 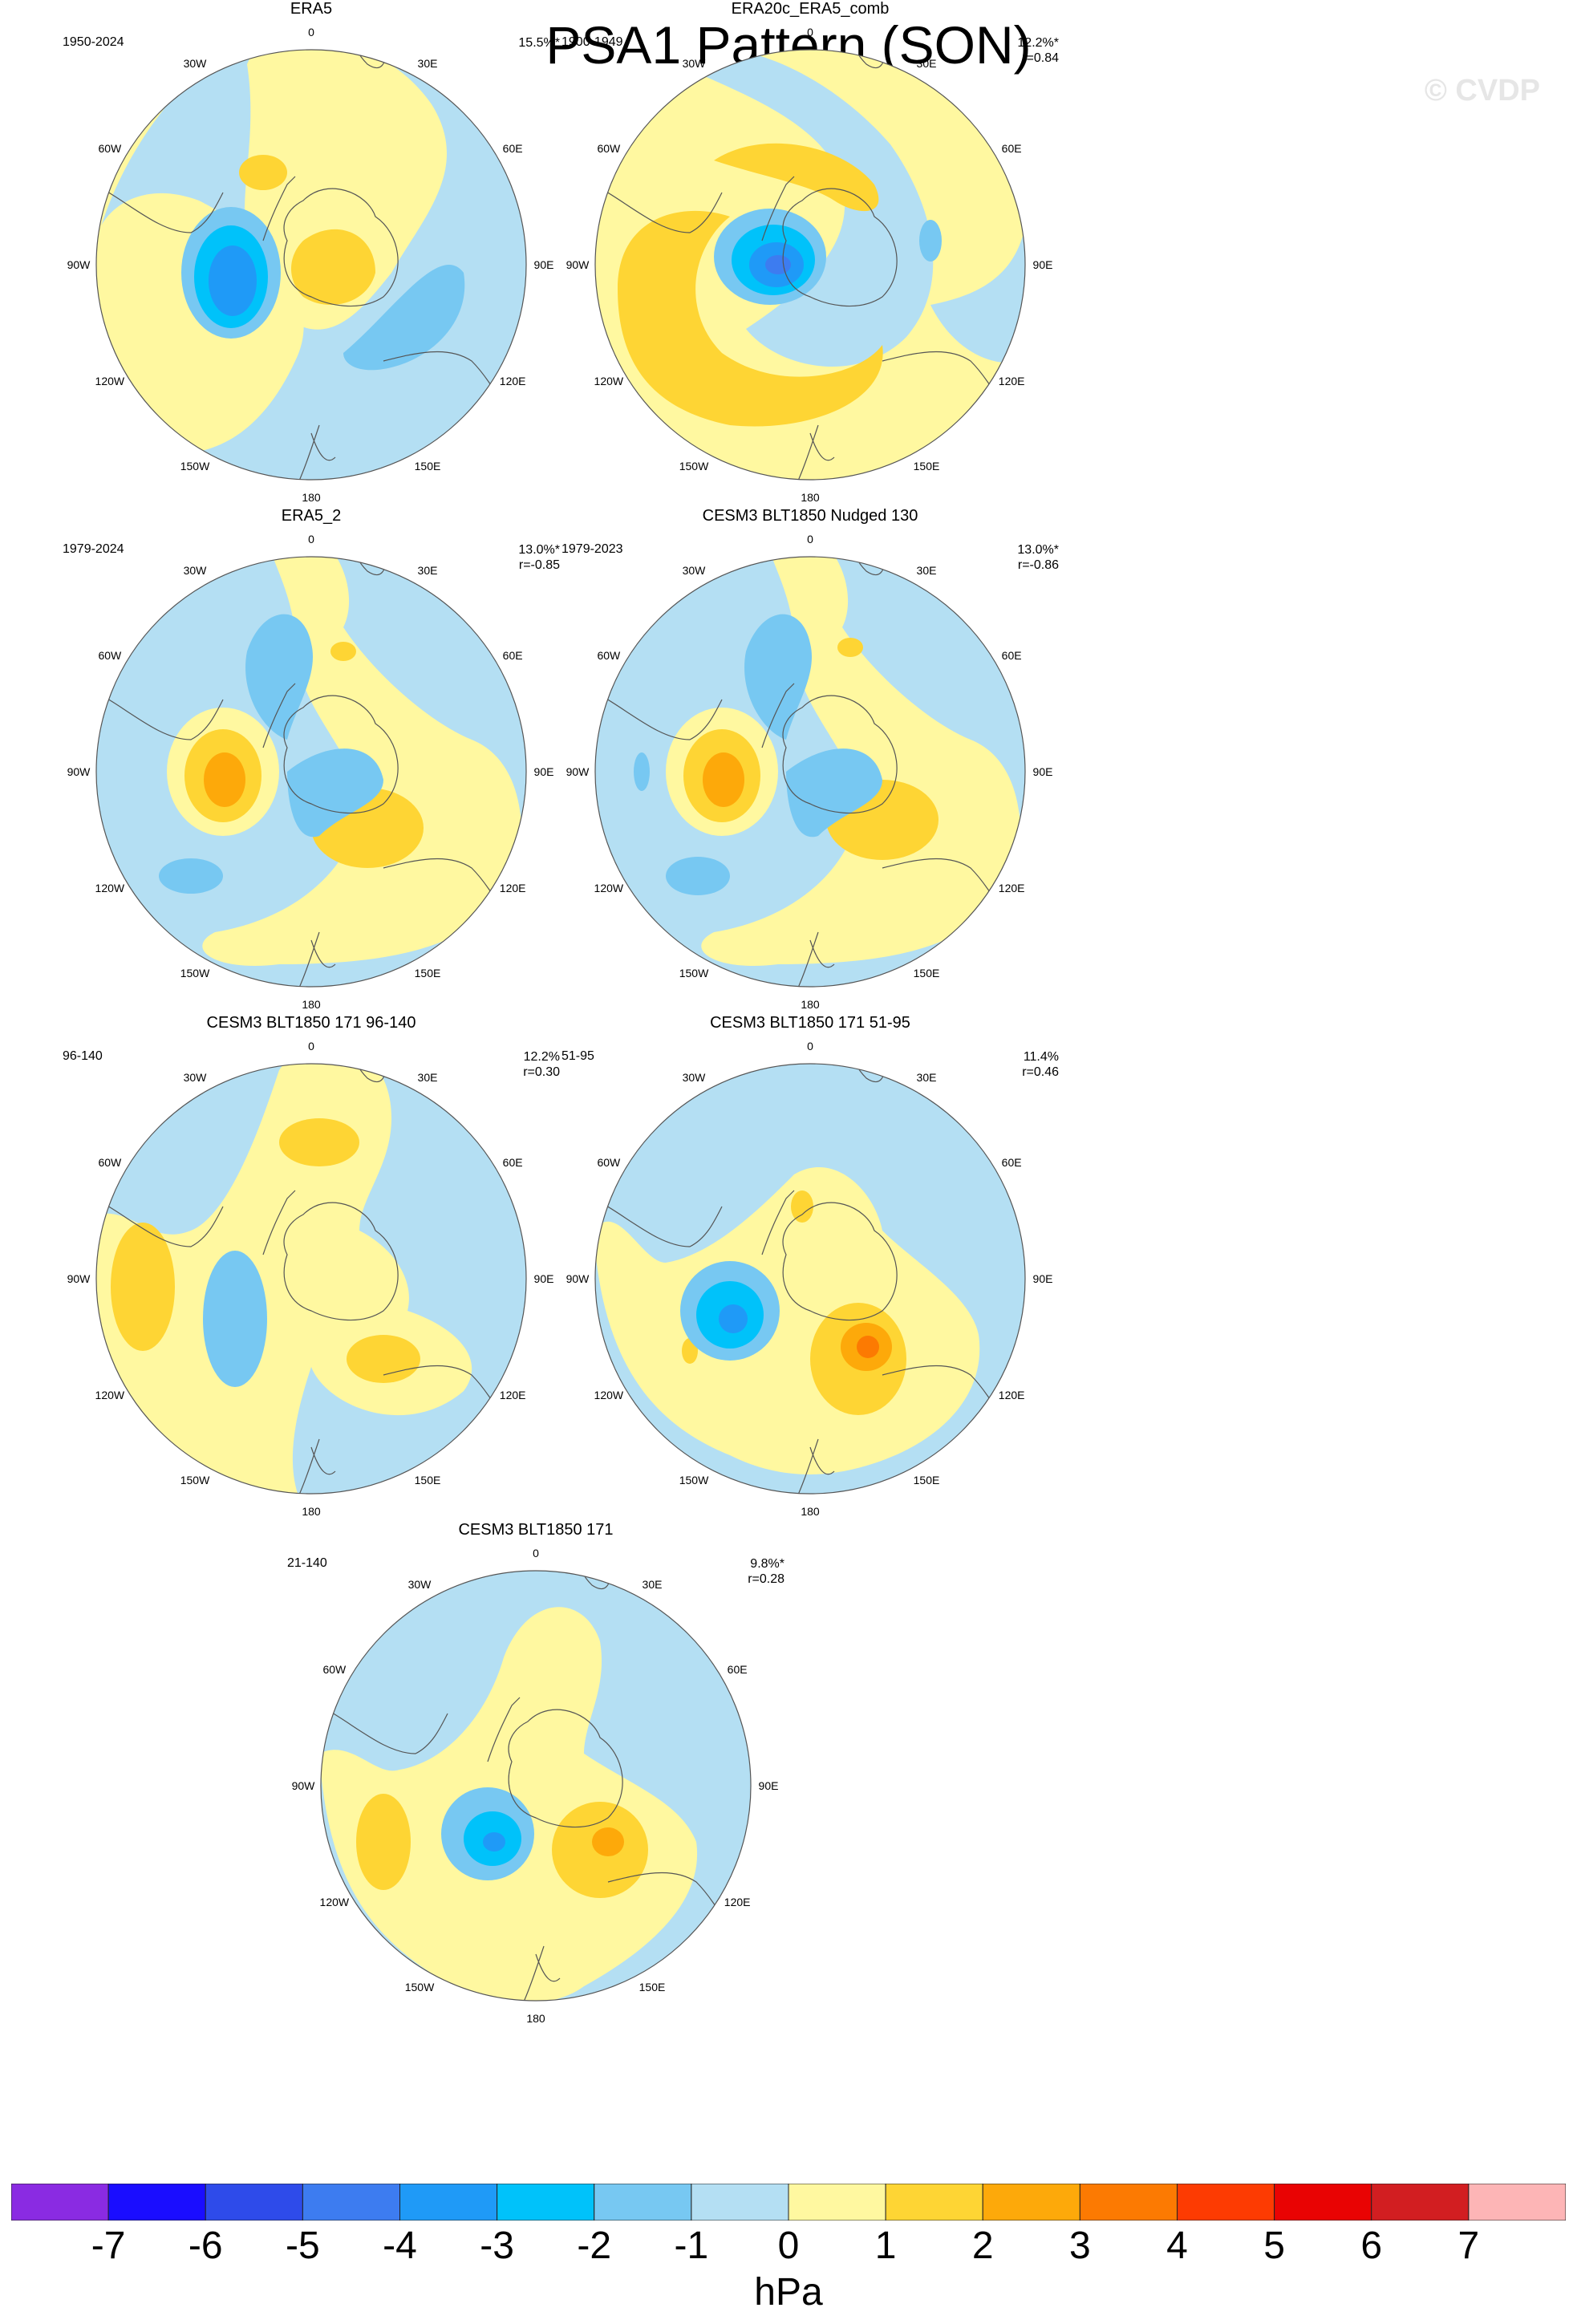 What do you see at coordinates (83, 1056) in the screenshot?
I see `panel-period: 96-140` at bounding box center [83, 1056].